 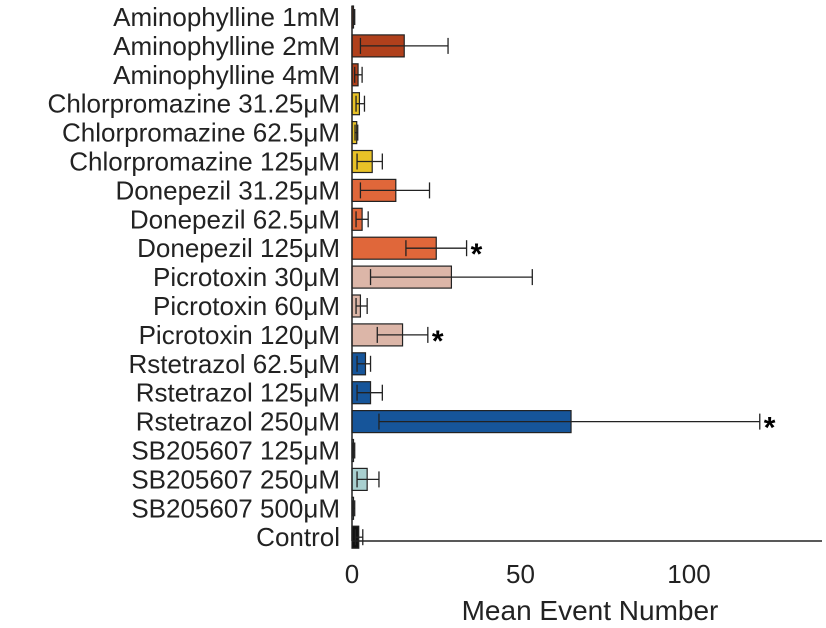 I want to click on category-label: Donepezil 62.5μM, so click(x=235, y=219).